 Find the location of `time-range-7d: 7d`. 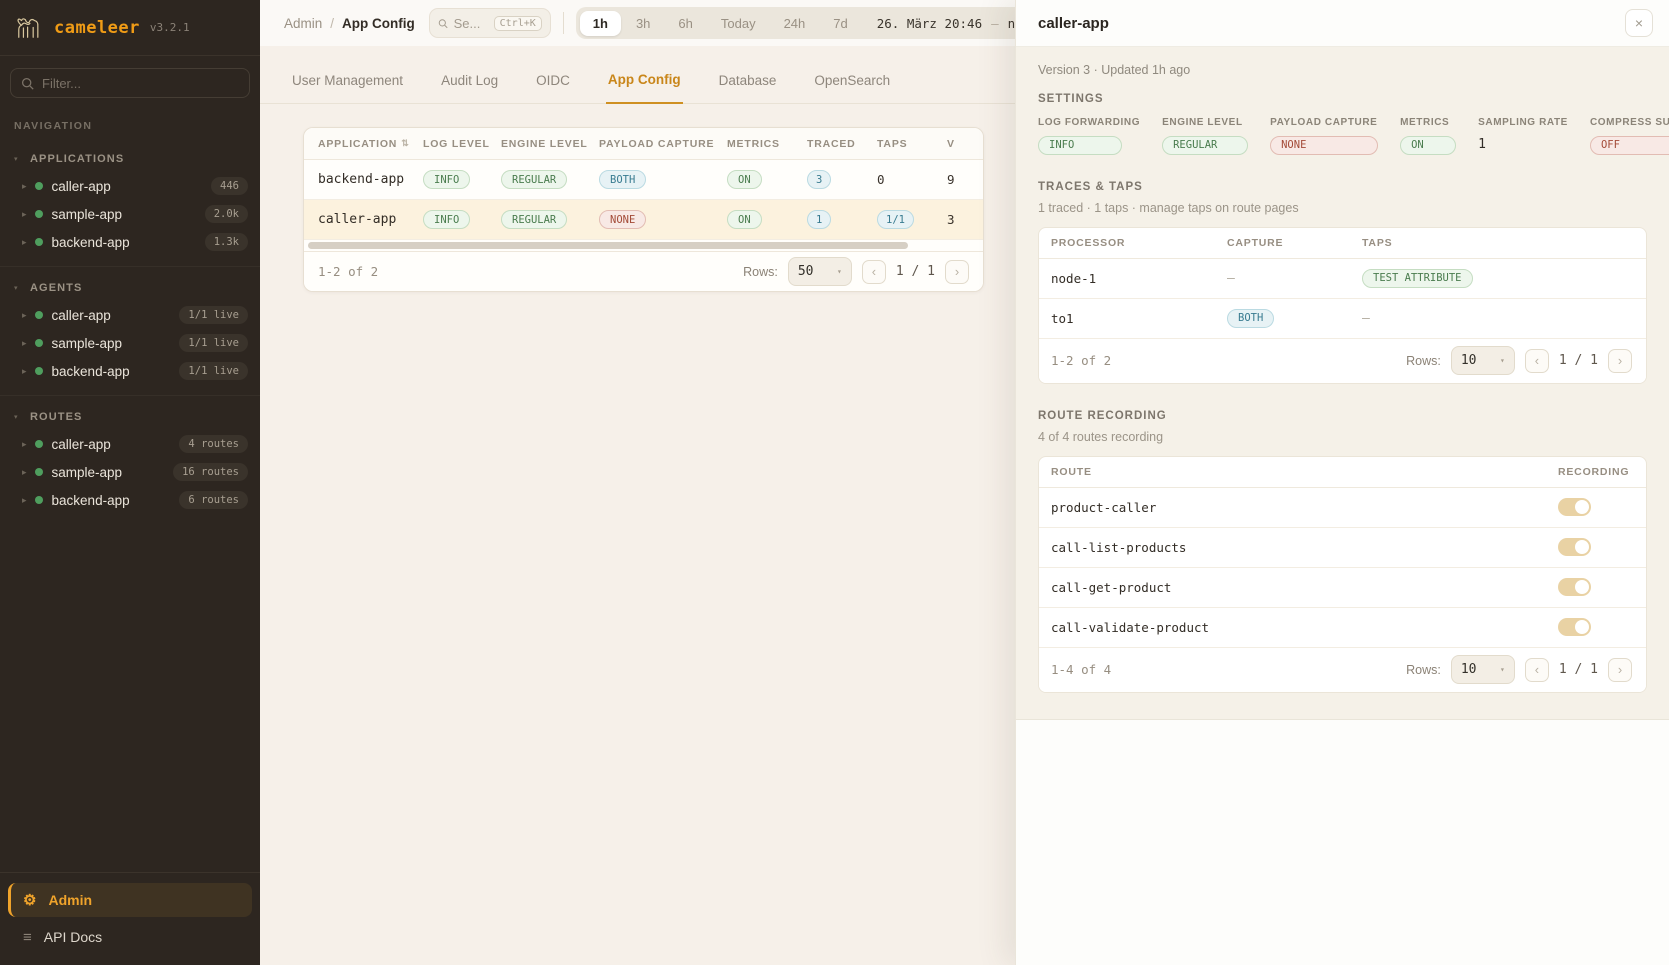

time-range-7d: 7d is located at coordinates (840, 23).